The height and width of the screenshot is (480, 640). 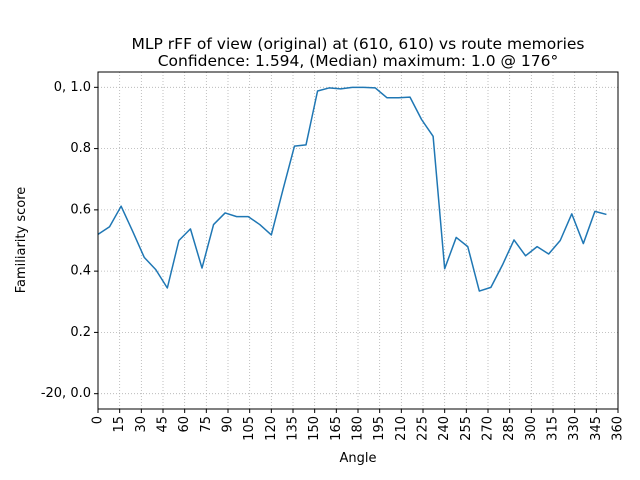 I want to click on x-tick-label: 60, so click(x=184, y=424).